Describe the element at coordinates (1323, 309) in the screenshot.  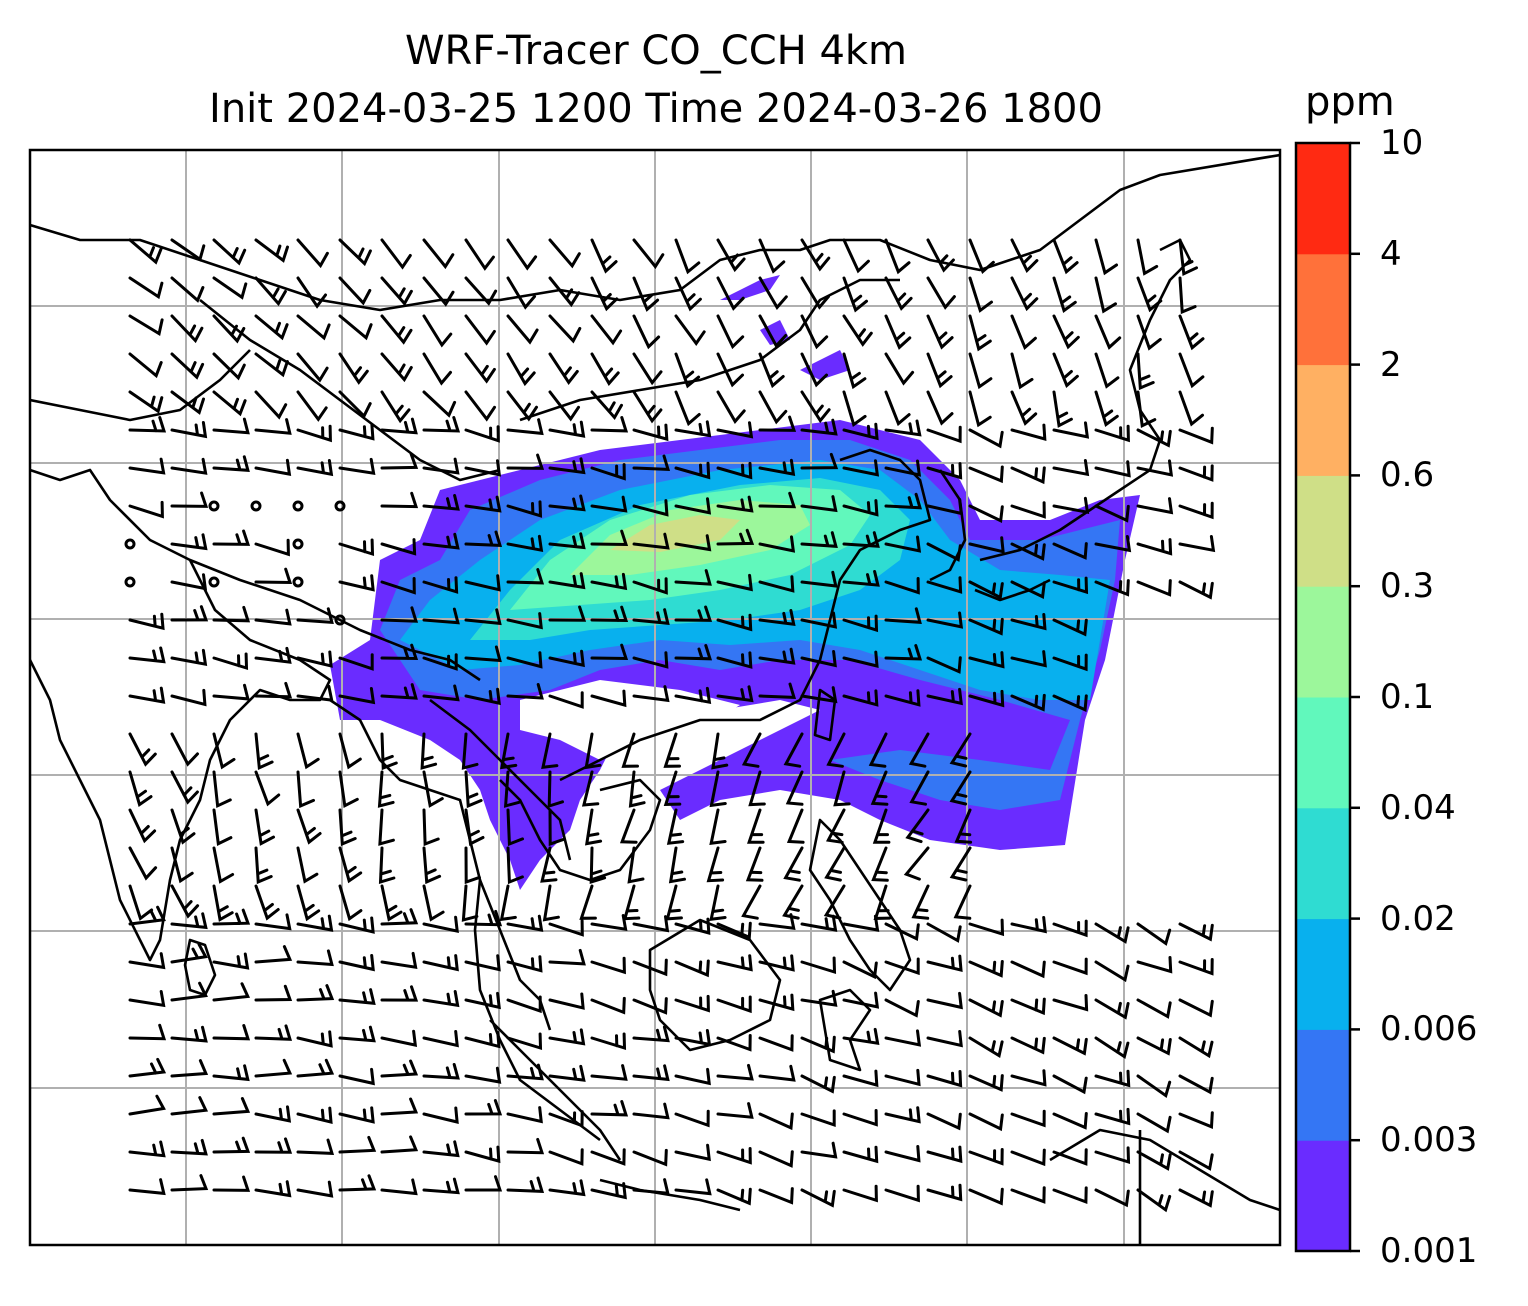
I see `colorbar-segment` at that location.